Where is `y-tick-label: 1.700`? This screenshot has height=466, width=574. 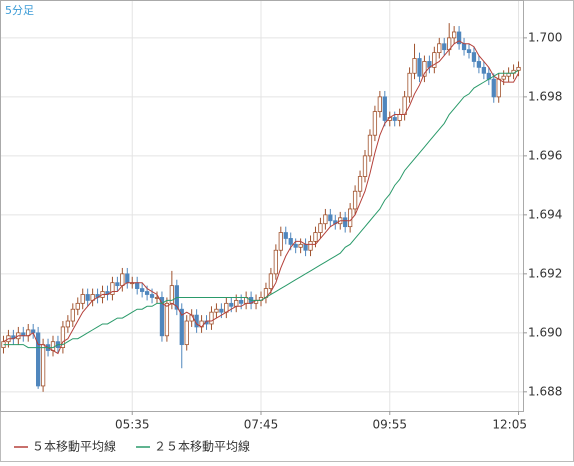
y-tick-label: 1.700 is located at coordinates (545, 37).